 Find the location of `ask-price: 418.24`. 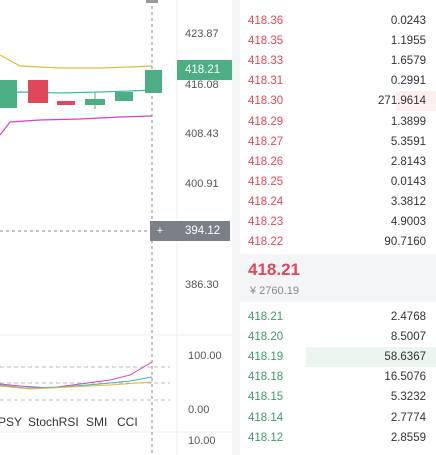

ask-price: 418.24 is located at coordinates (266, 201).